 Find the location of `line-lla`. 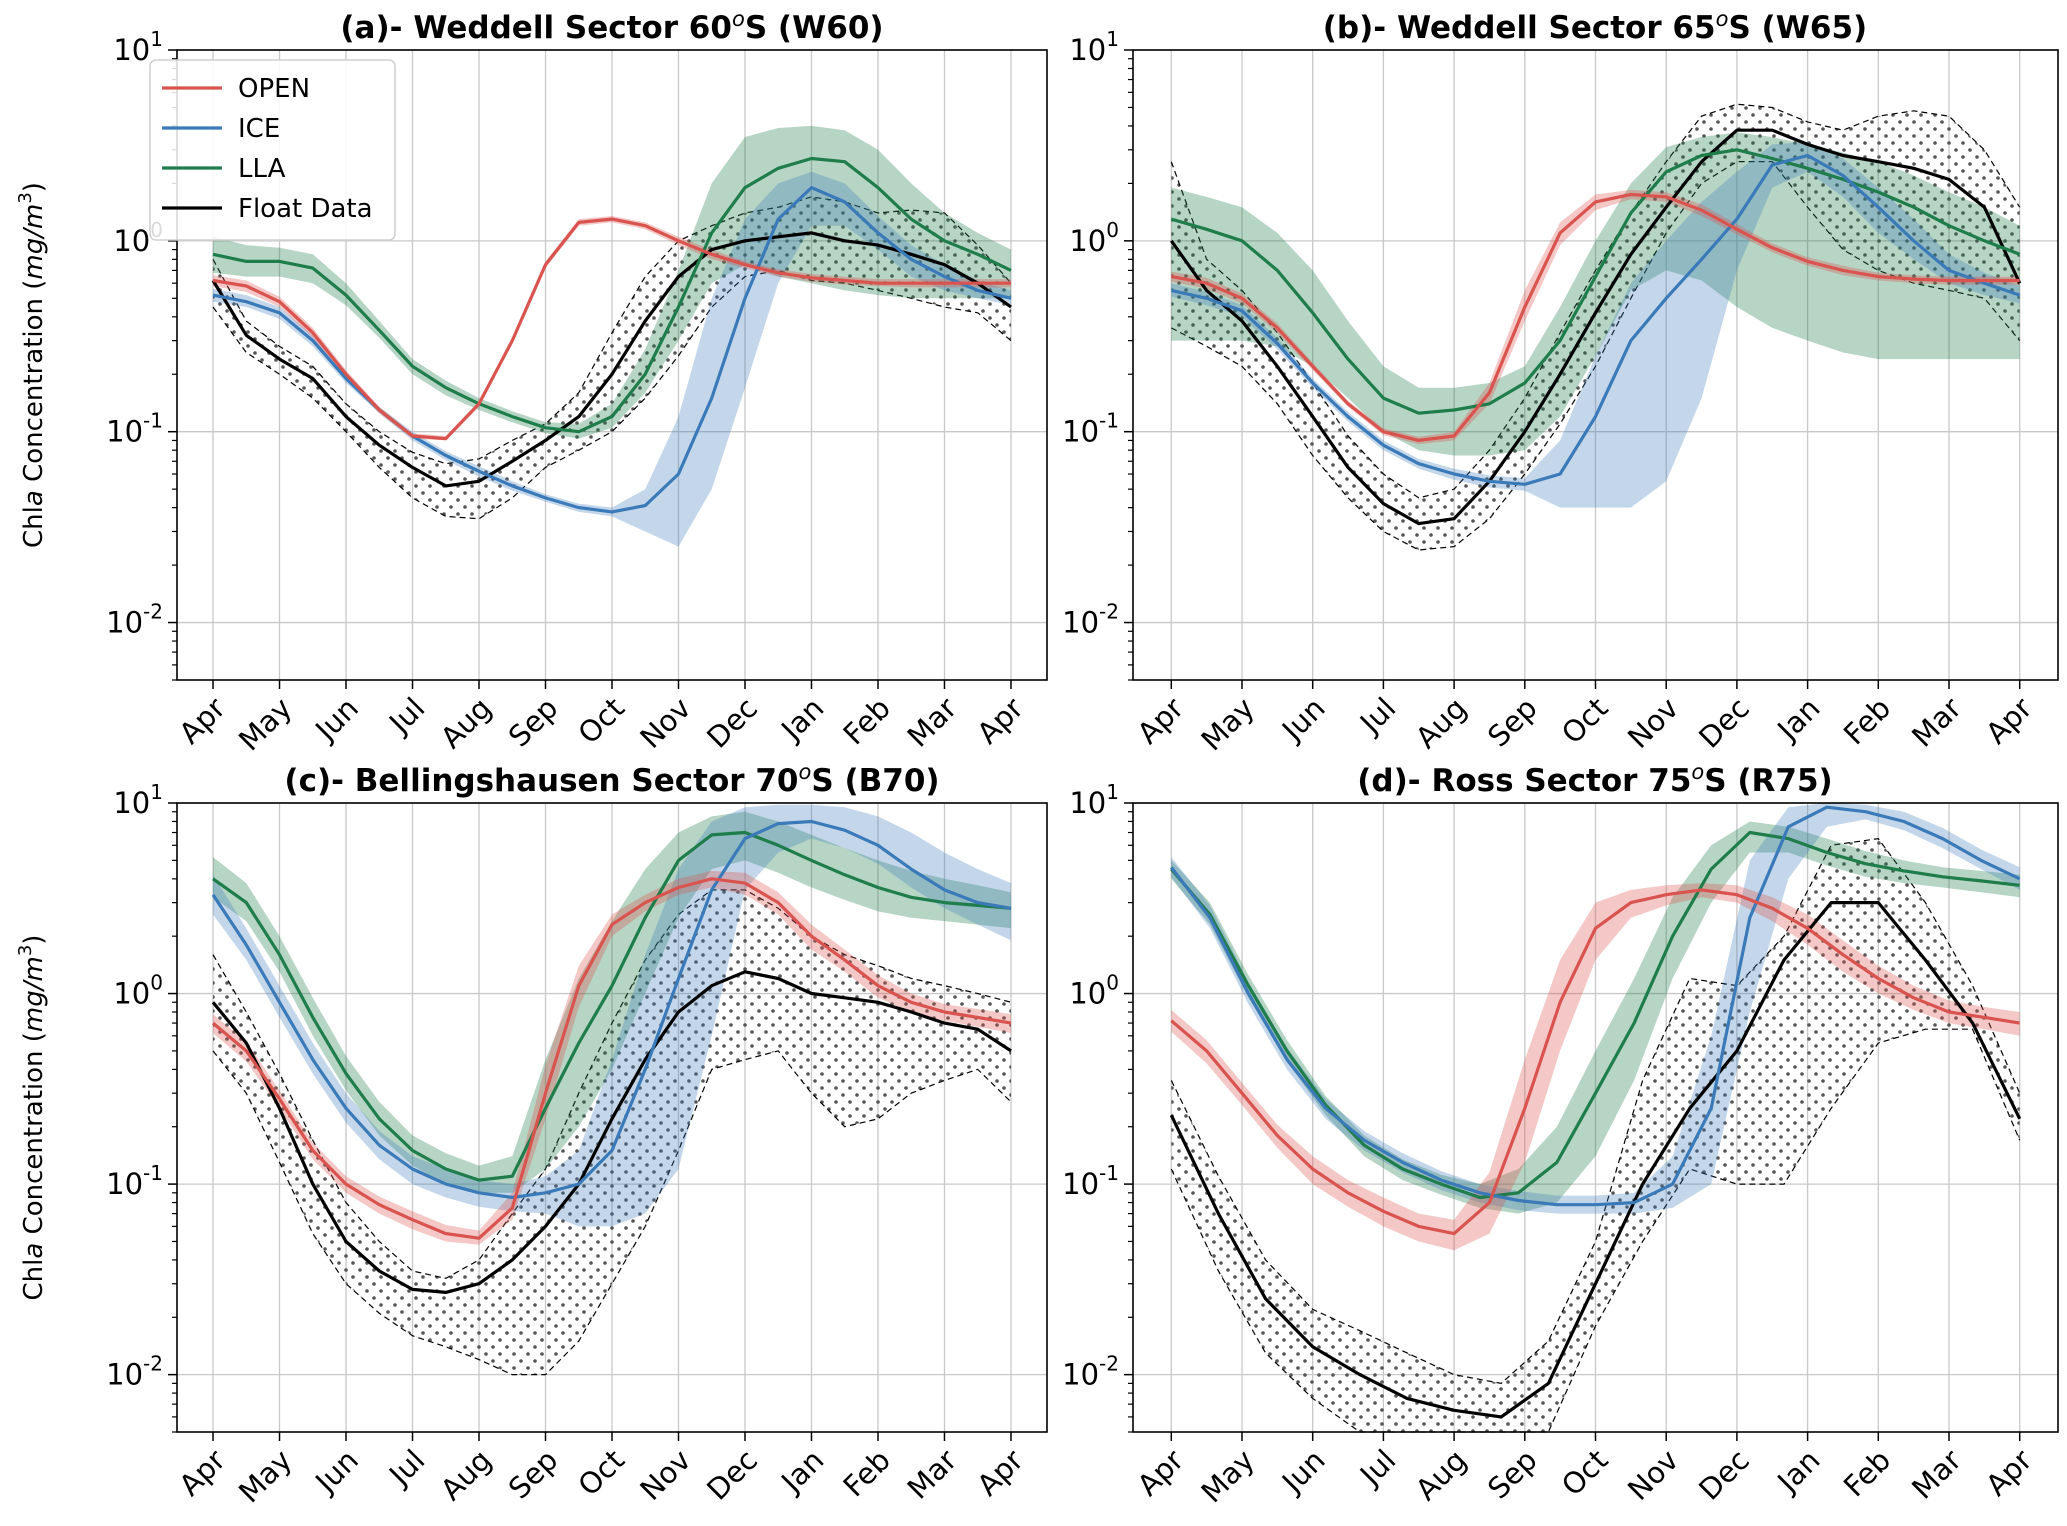

line-lla is located at coordinates (612, 295).